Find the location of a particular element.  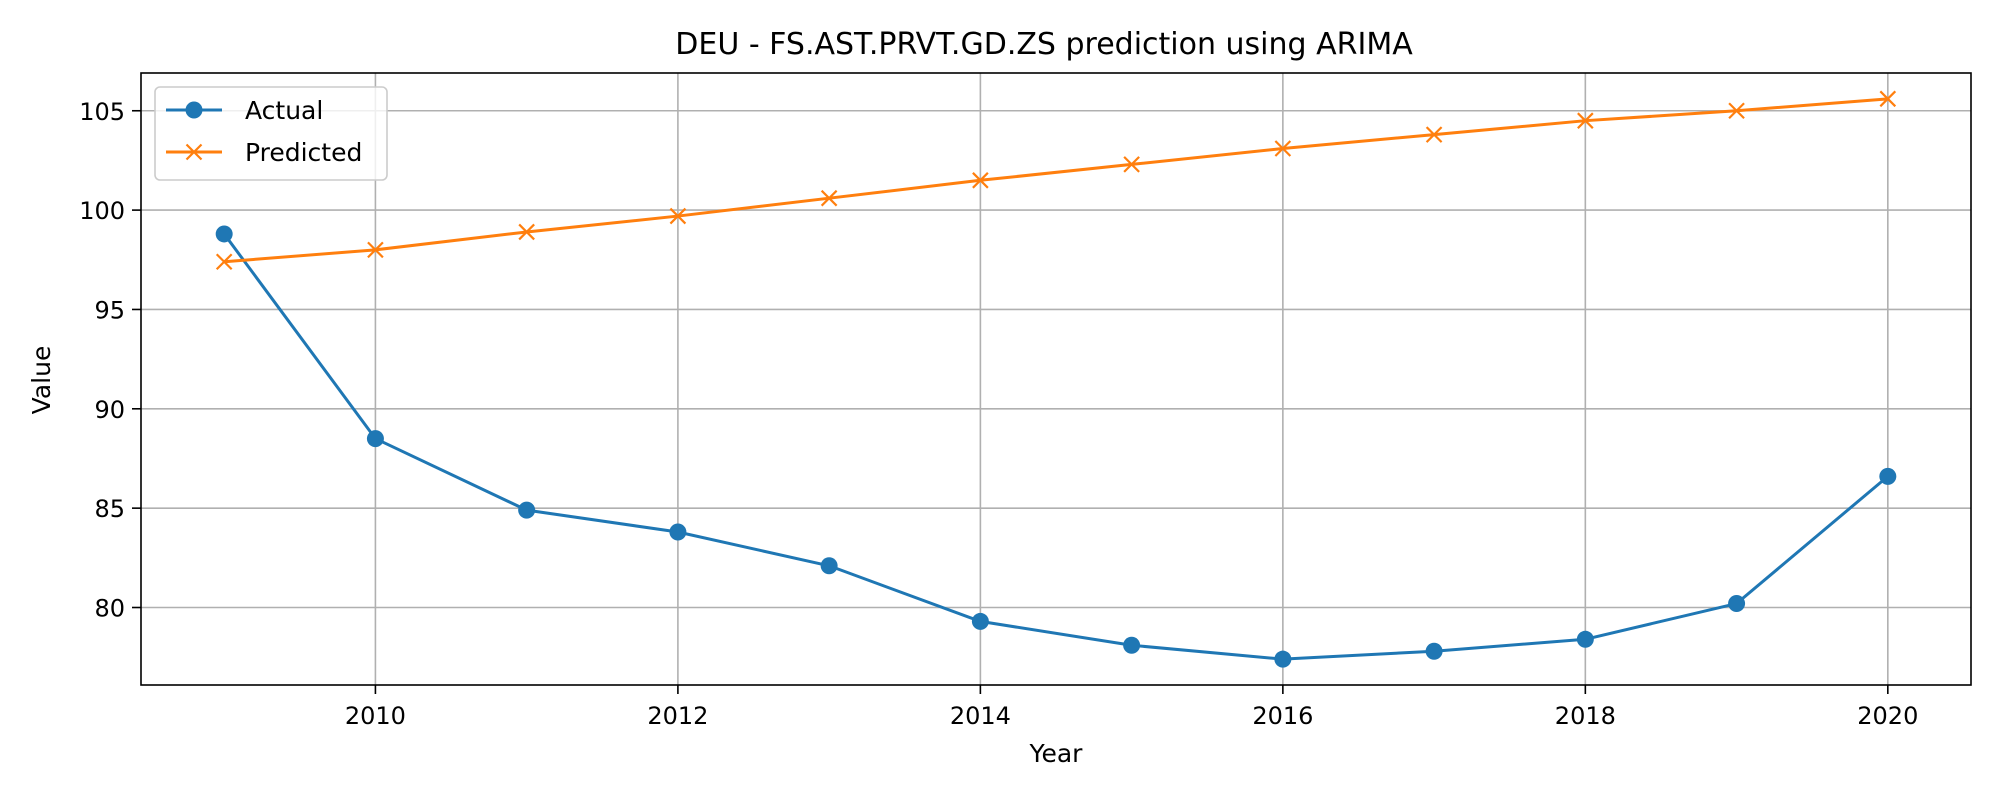

y-tick-label: 90 is located at coordinates (109, 410).